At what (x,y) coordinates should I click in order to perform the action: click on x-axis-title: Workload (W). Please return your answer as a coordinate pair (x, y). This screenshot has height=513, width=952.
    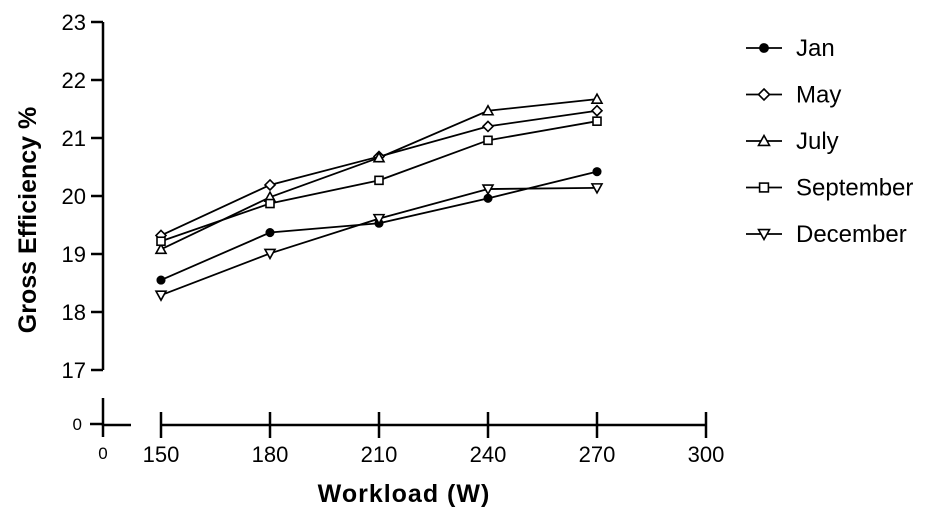
    Looking at the image, I should click on (404, 494).